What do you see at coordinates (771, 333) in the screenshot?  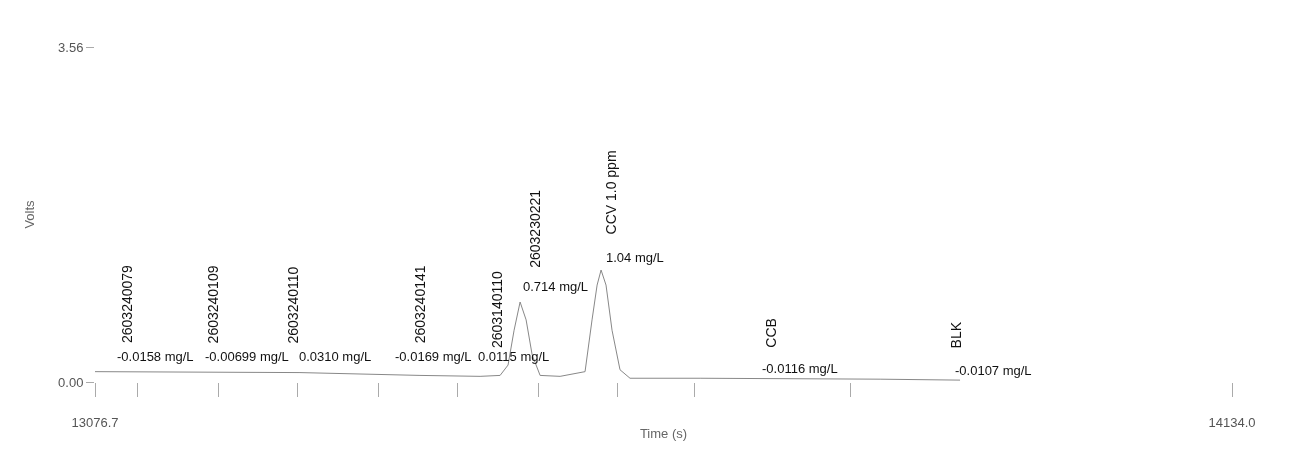 I see `annotation: CCB` at bounding box center [771, 333].